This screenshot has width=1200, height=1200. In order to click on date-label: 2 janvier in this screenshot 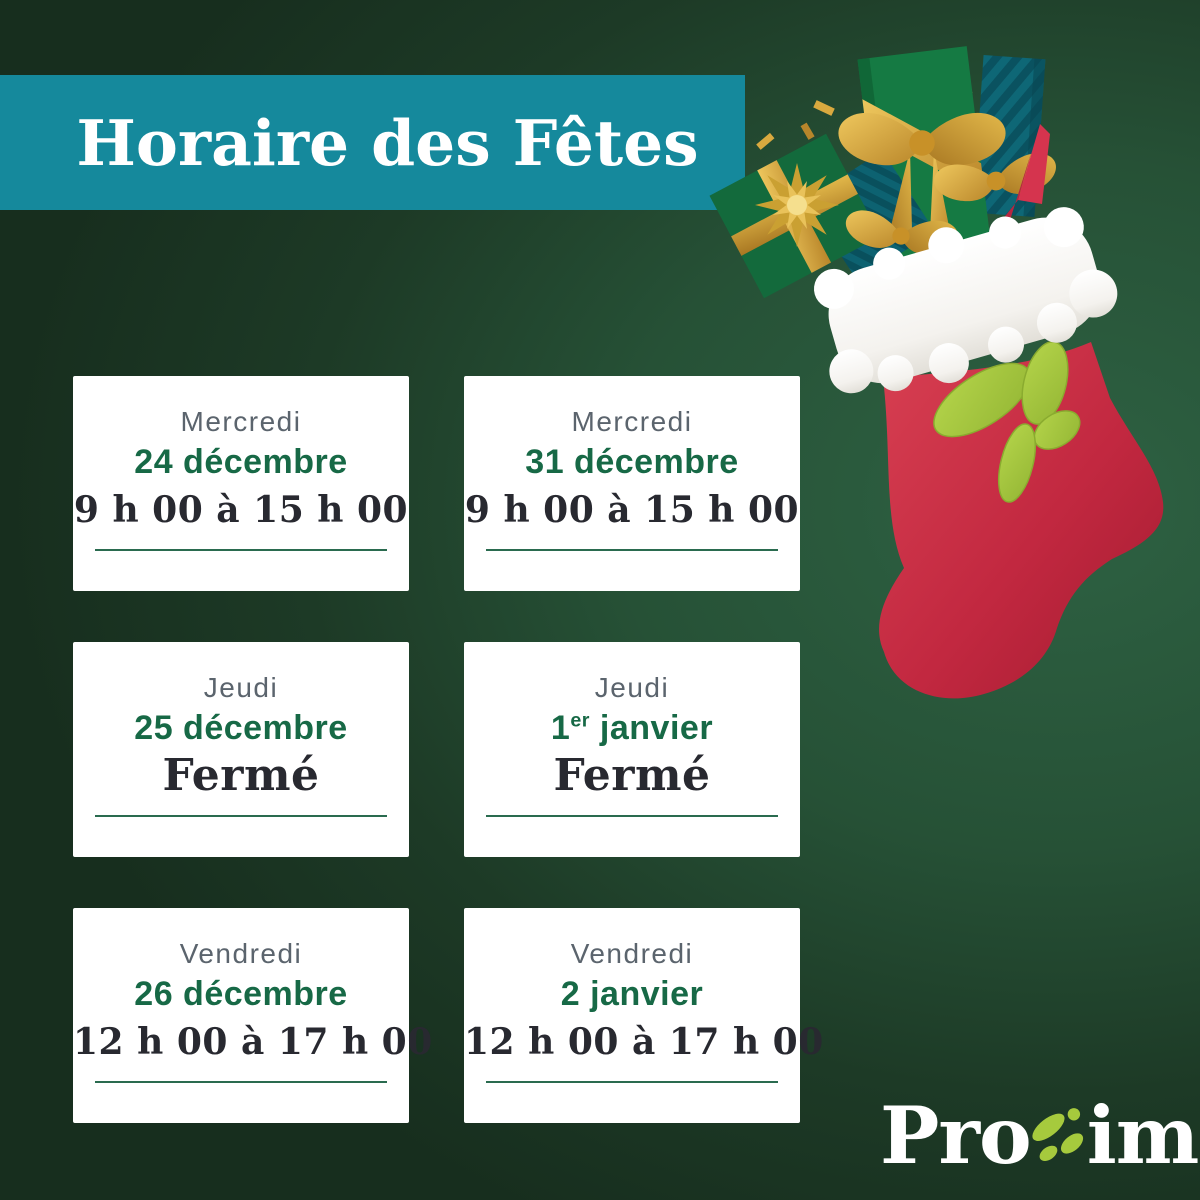, I will do `click(632, 993)`.